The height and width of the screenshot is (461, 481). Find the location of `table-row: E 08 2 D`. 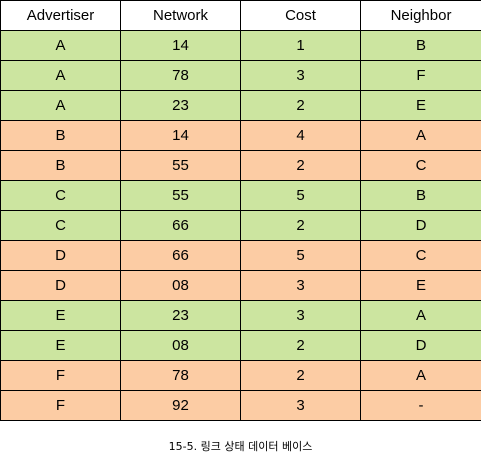

table-row: E 08 2 D is located at coordinates (240, 345).